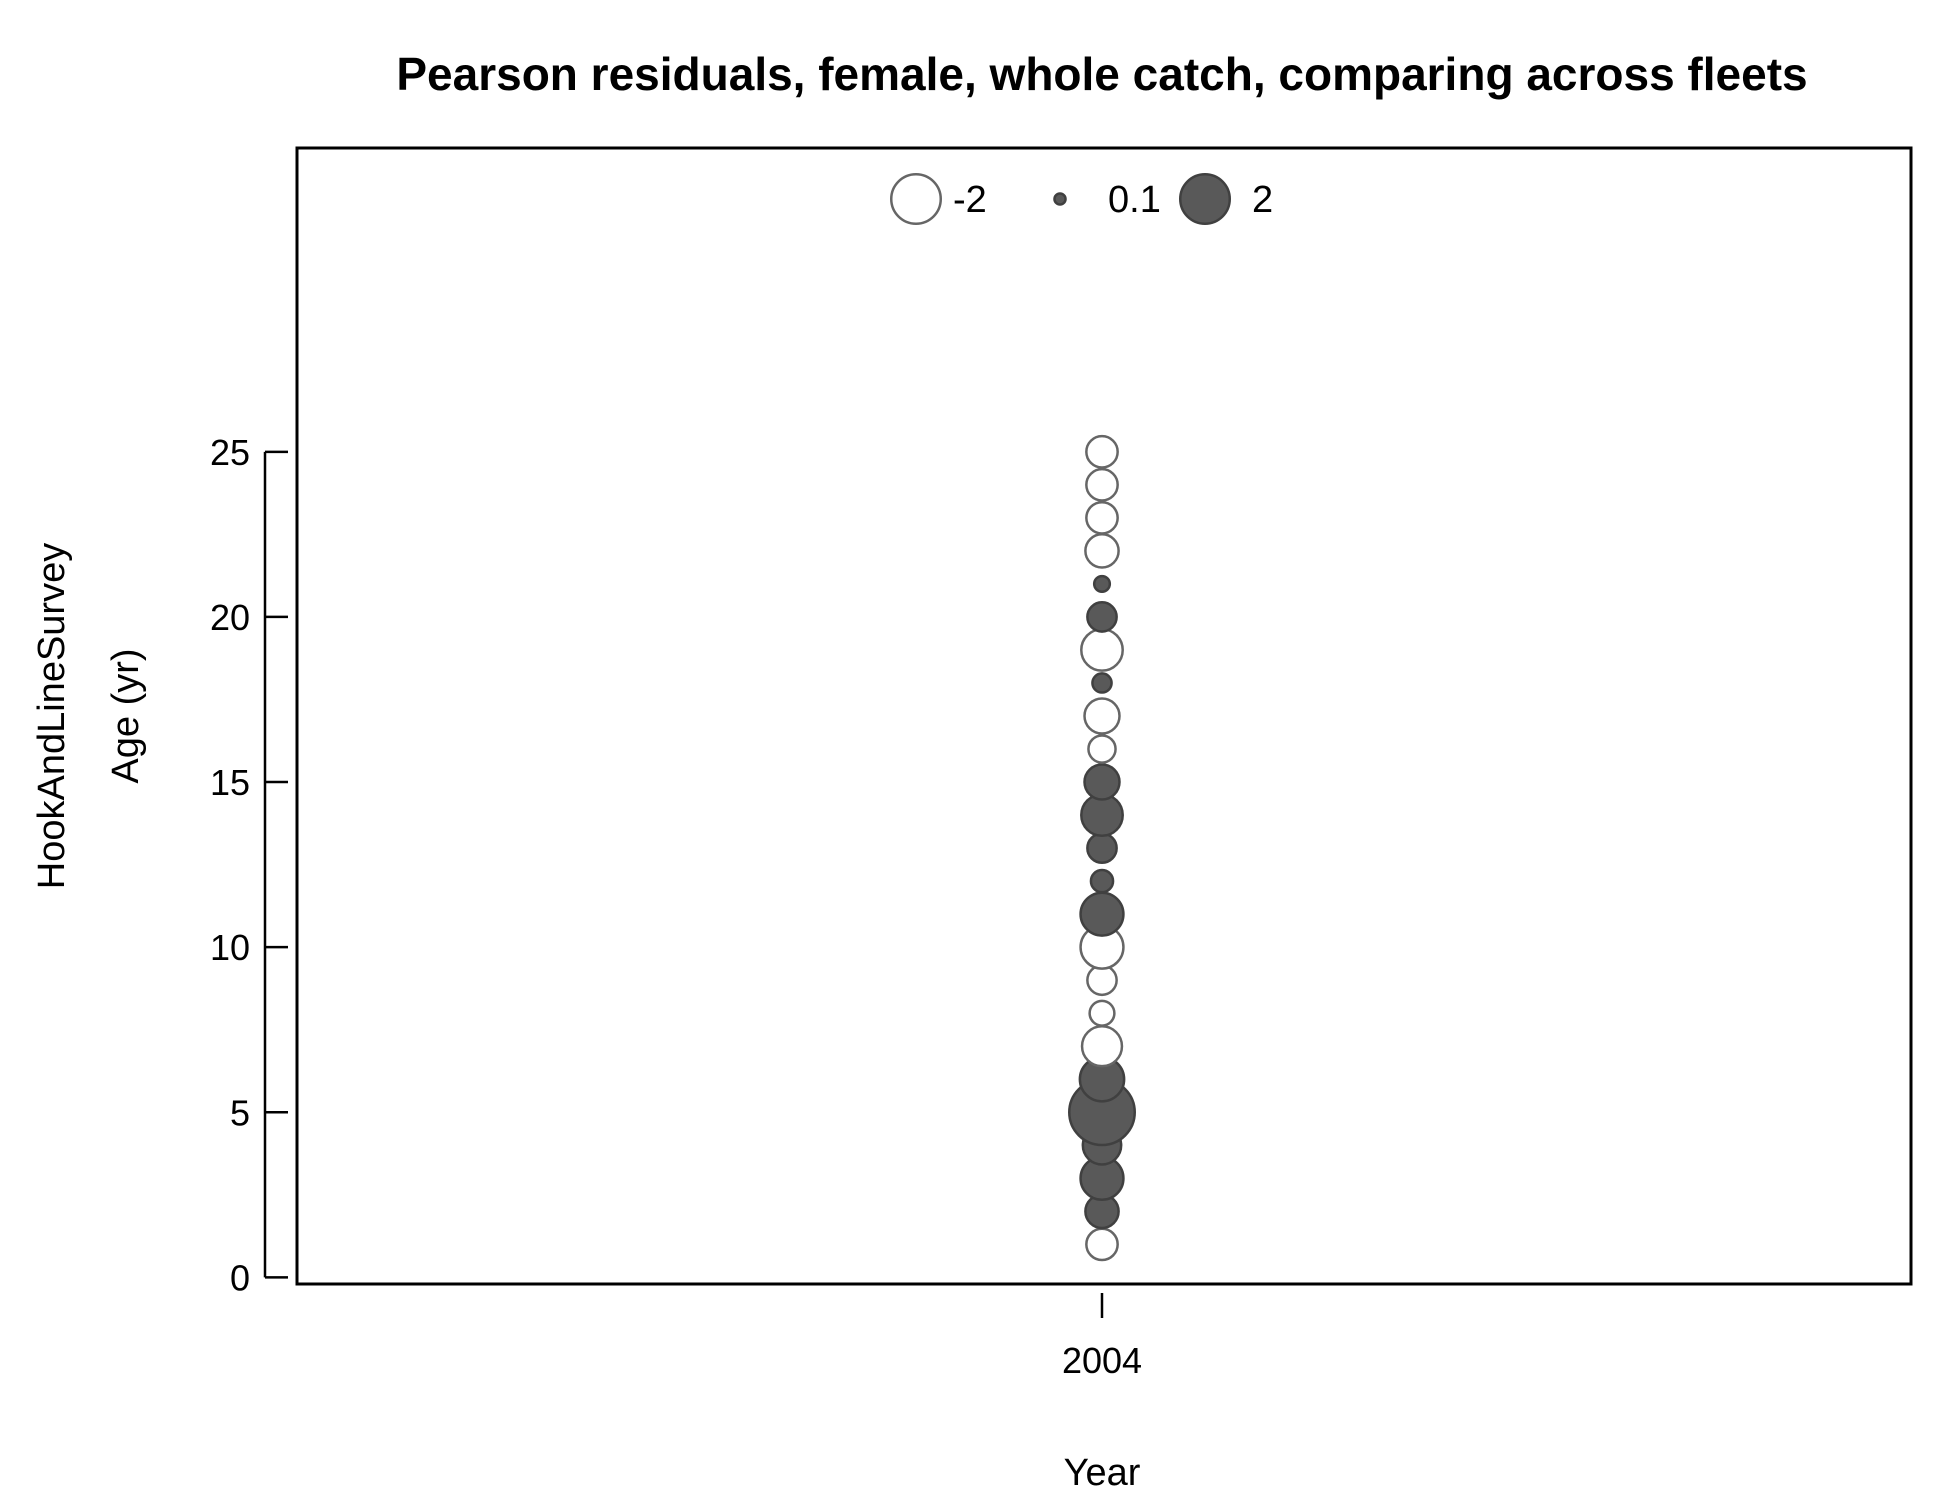  Describe the element at coordinates (126, 715) in the screenshot. I see `y-axis-label: Age (yr)` at that location.